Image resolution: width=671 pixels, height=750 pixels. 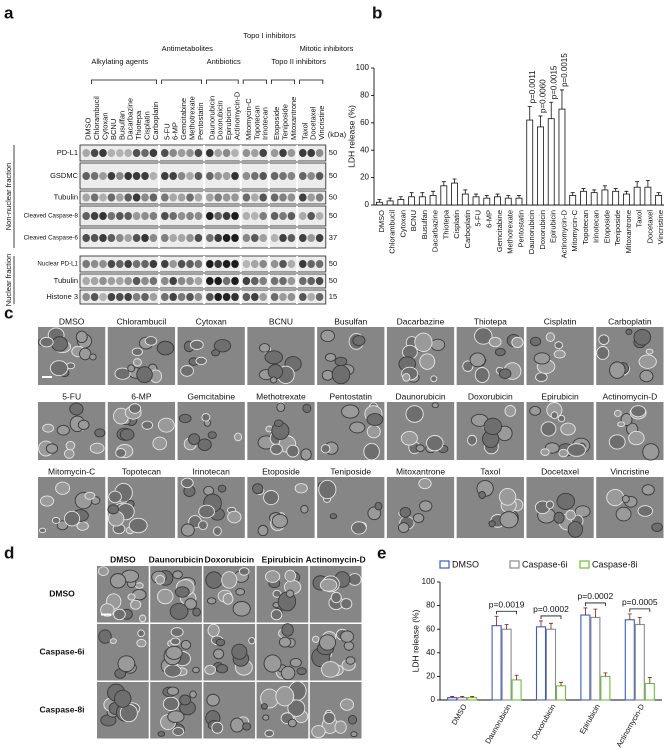 What do you see at coordinates (62, 593) in the screenshot?
I see `micrograph-row-label: DMSO` at bounding box center [62, 593].